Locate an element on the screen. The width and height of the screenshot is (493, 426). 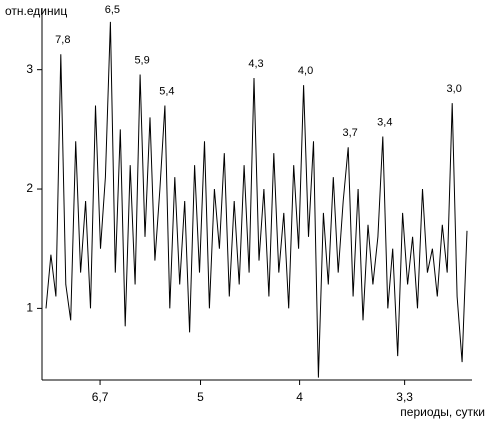
peak-annotation: 4,0 is located at coordinates (305, 71).